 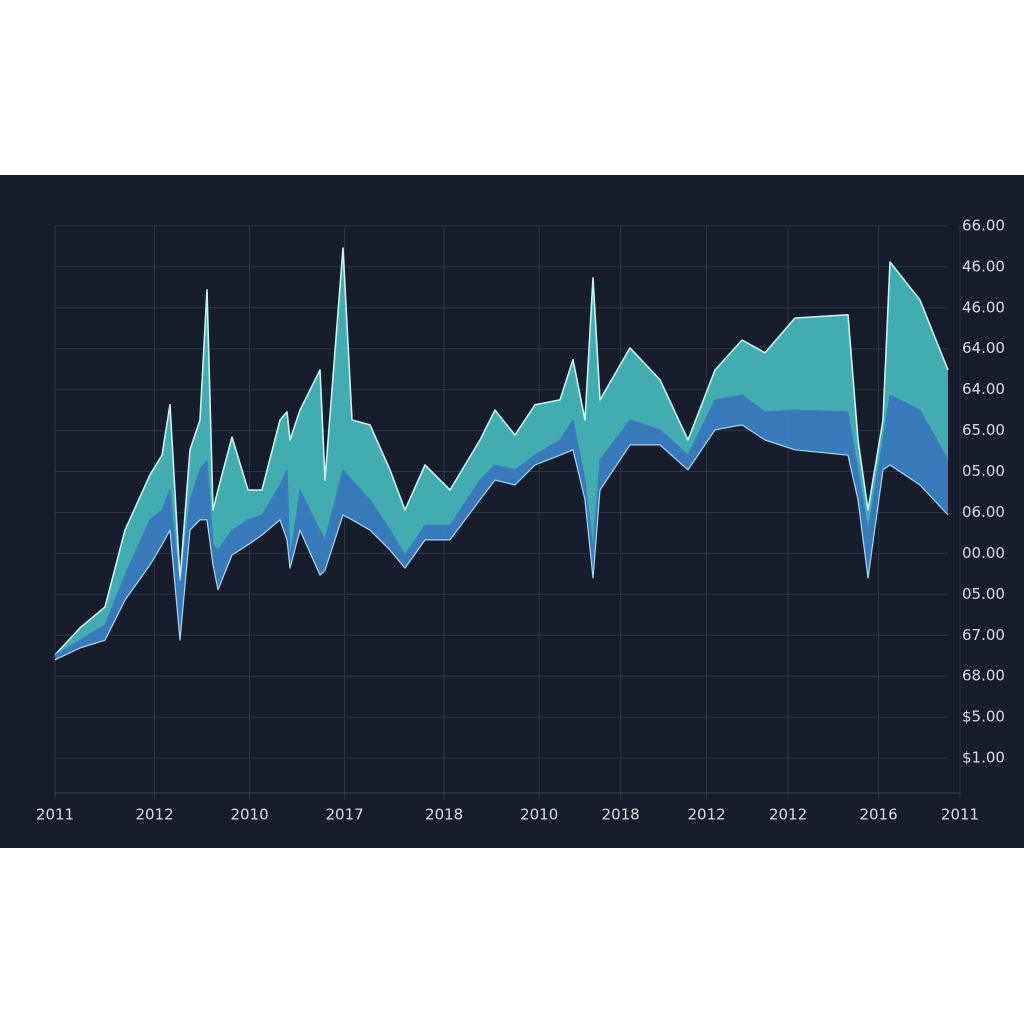 I want to click on y-tick-label: 68.00, so click(x=983, y=676).